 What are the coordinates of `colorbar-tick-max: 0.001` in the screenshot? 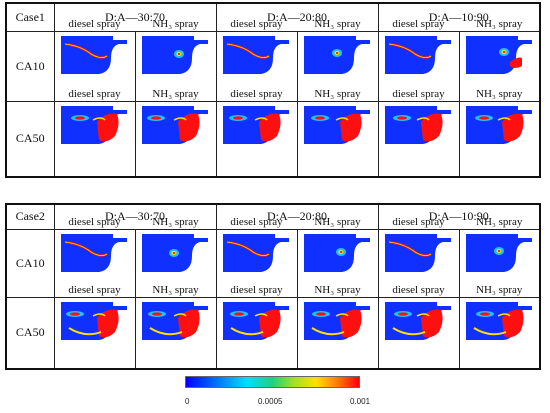 It's located at (360, 401).